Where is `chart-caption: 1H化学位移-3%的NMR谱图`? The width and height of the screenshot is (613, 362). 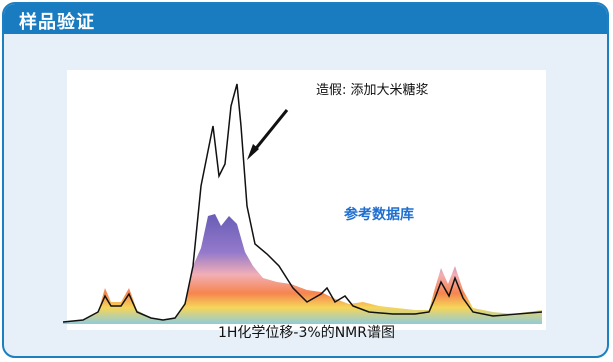
chart-caption: 1H化学位移-3%的NMR谱图 is located at coordinates (306, 333).